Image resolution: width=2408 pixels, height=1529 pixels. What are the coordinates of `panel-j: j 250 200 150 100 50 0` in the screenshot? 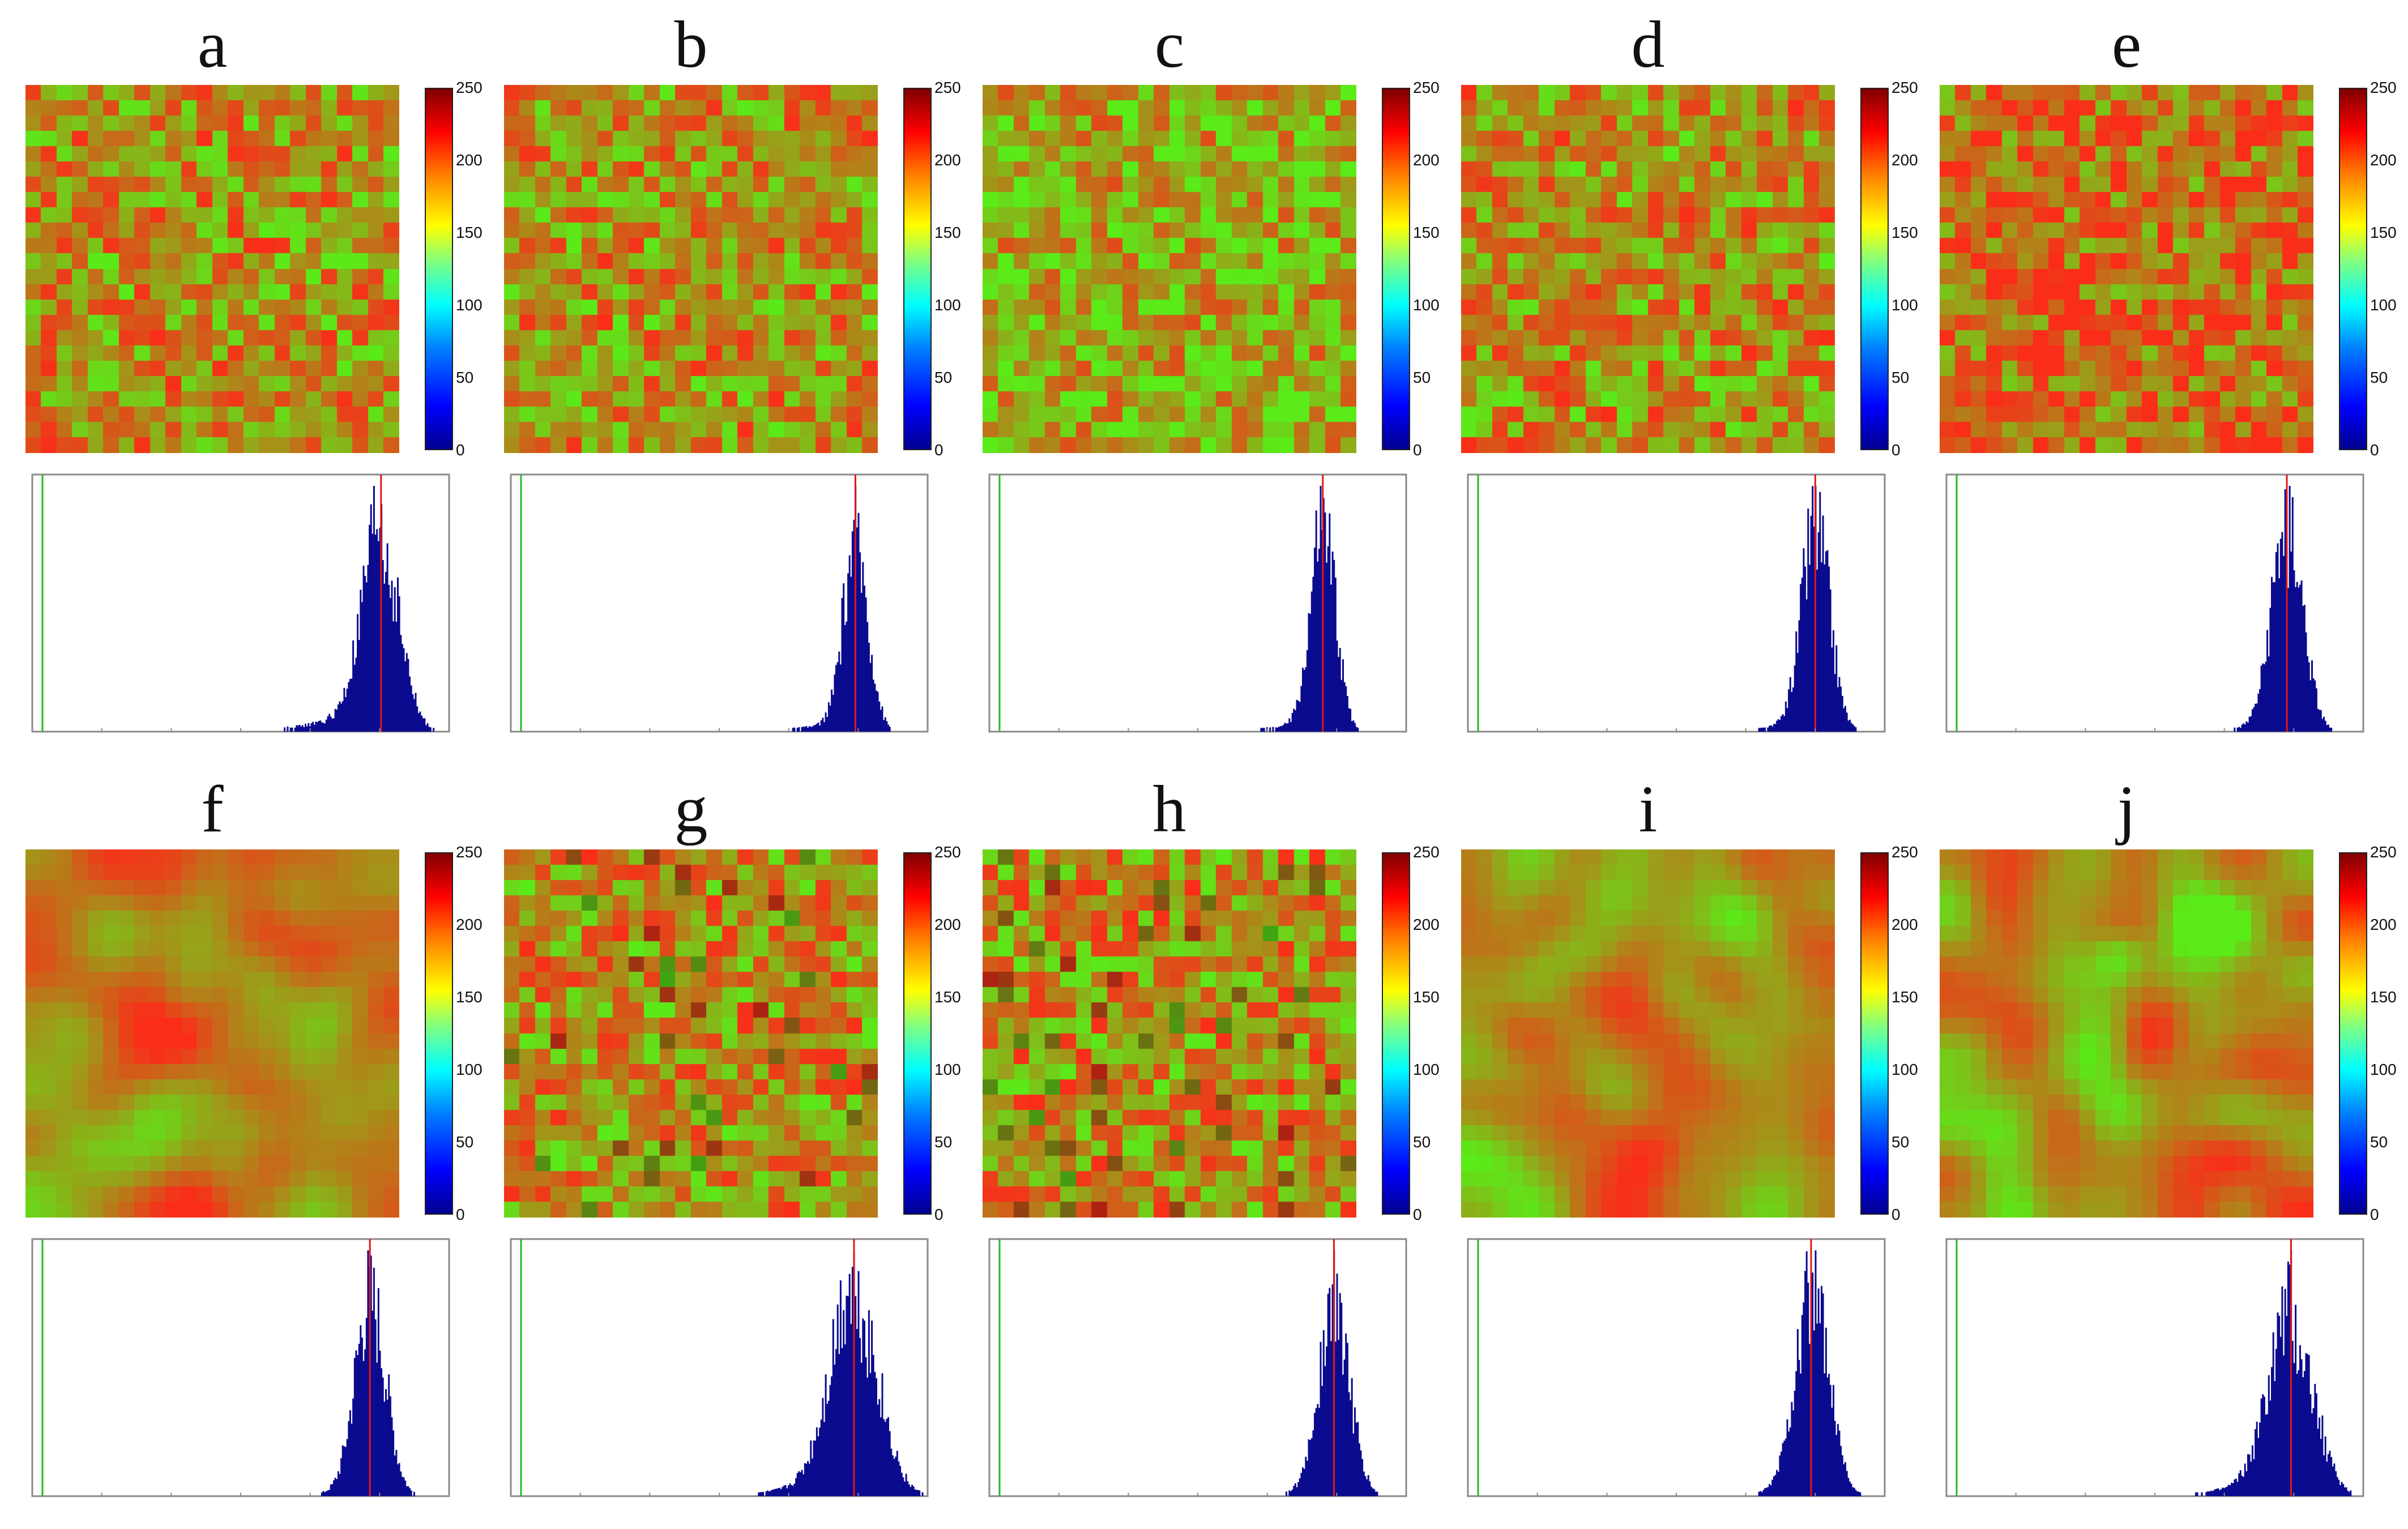 It's located at (2168, 1152).